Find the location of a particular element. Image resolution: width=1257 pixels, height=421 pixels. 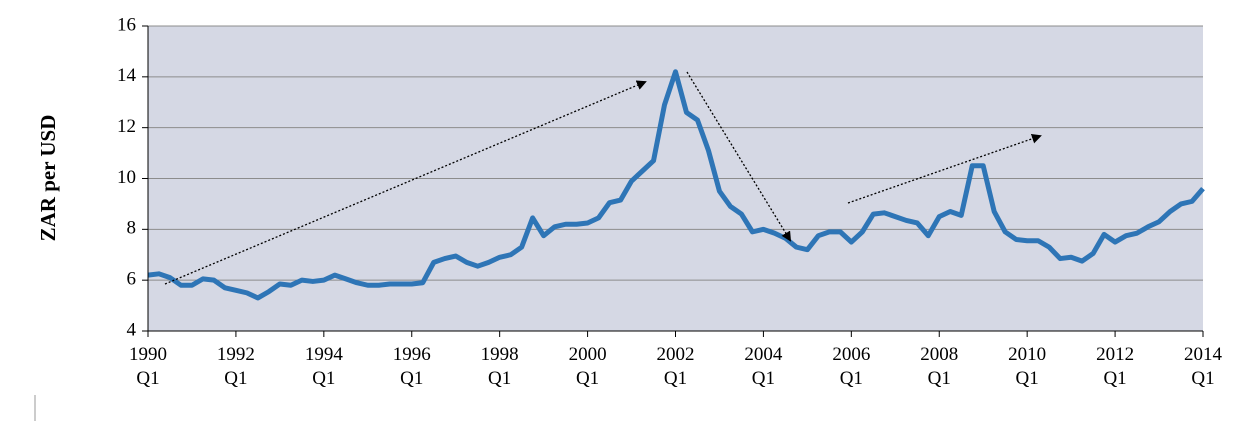

y-tick-label: 6 is located at coordinates (132, 279).